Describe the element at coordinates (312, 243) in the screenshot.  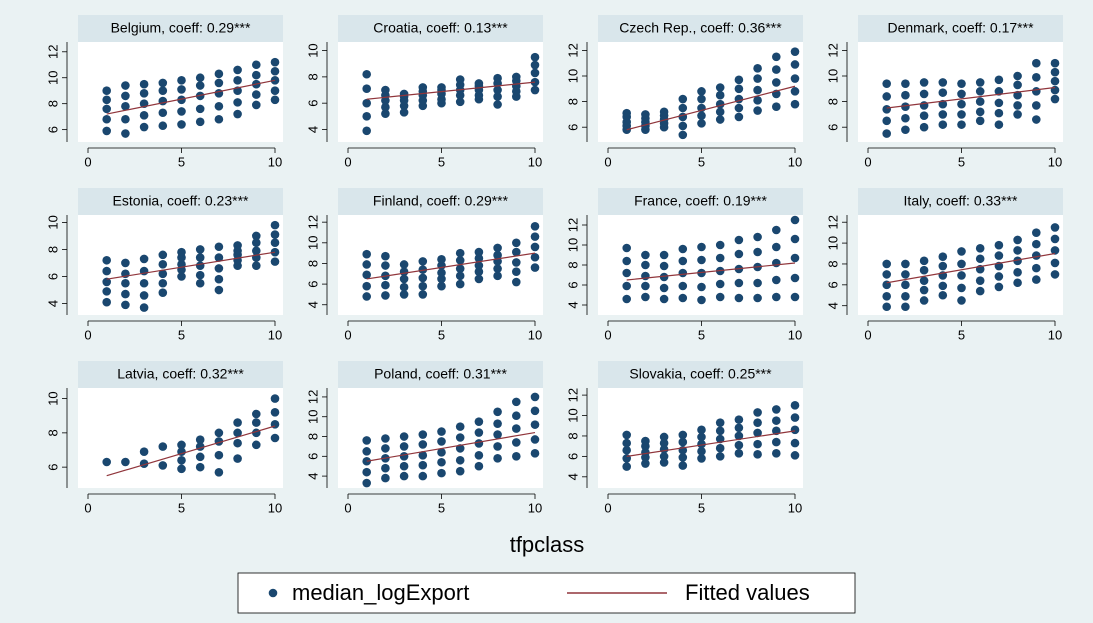
I see `y-tick-label: 10` at that location.